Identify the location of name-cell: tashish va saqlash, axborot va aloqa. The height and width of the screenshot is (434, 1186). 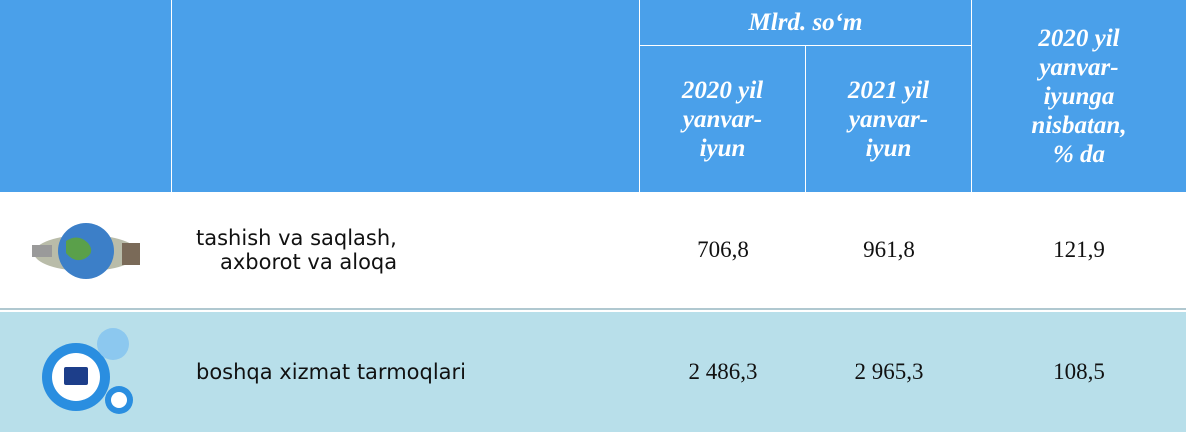
(406, 251).